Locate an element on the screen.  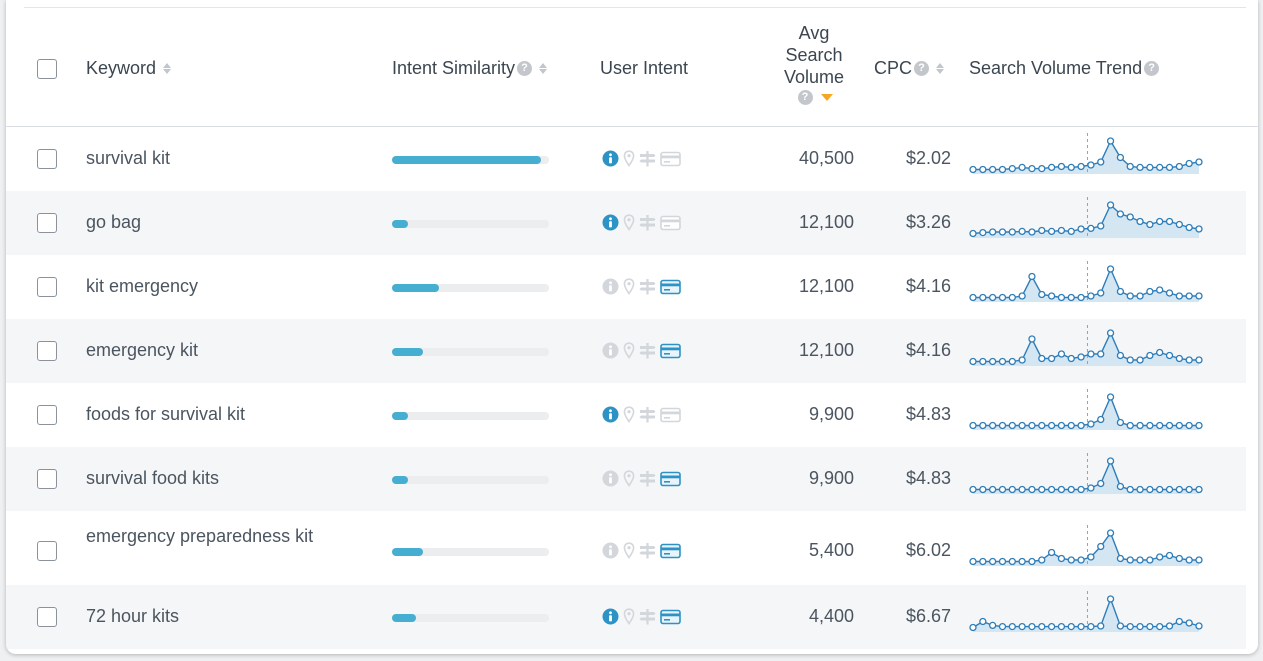
keyword-cell: 72 hour kits is located at coordinates (133, 616).